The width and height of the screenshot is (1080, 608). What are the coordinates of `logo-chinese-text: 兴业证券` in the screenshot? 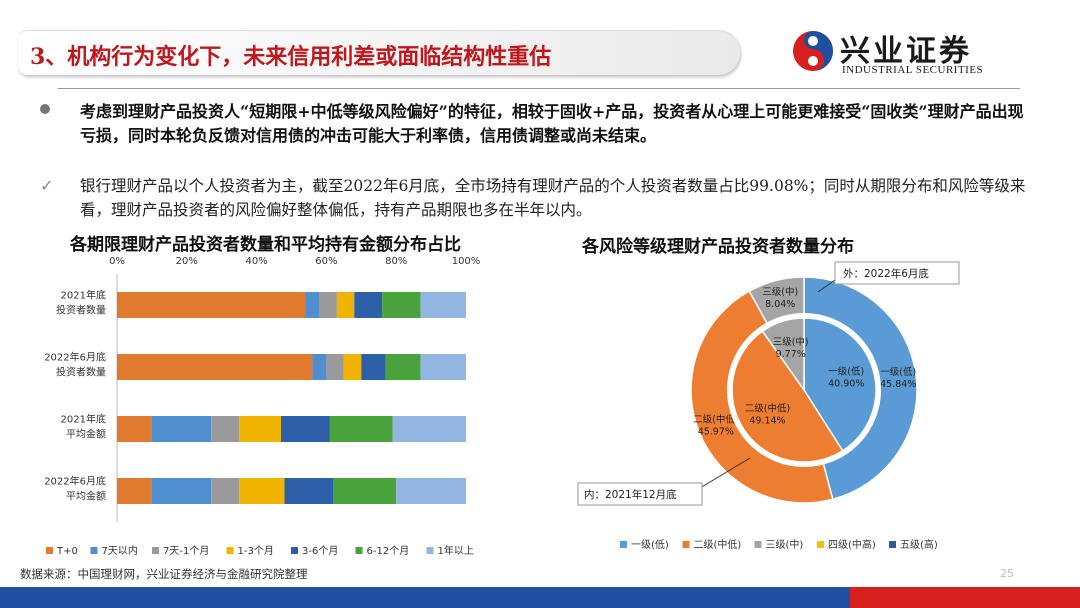 It's located at (906, 51).